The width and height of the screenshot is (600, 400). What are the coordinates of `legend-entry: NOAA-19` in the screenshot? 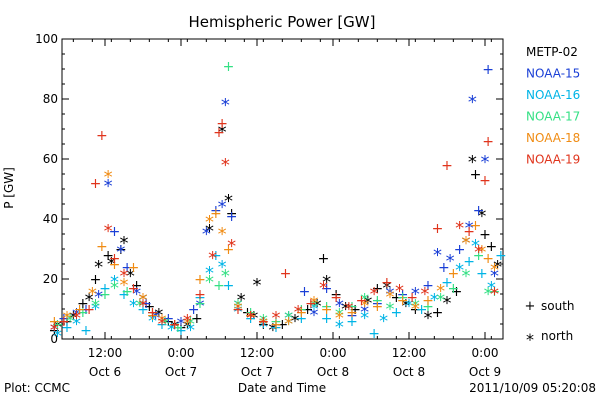 It's located at (553, 160).